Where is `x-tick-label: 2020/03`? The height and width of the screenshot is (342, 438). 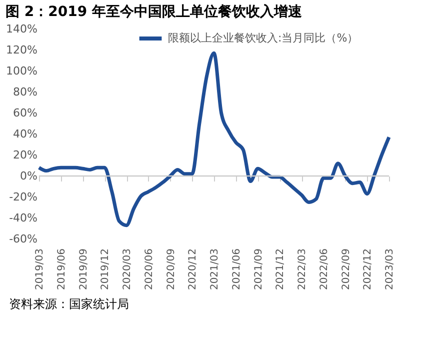
x-tick-label: 2020/03 is located at coordinates (127, 269).